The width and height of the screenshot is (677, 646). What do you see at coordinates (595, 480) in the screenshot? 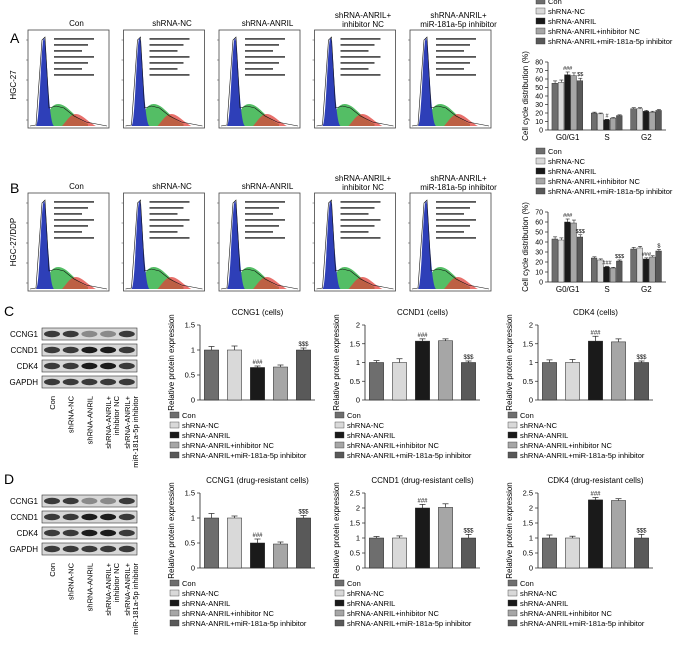
I see `chart-title: CDK4 (drug-resistant cells)` at bounding box center [595, 480].